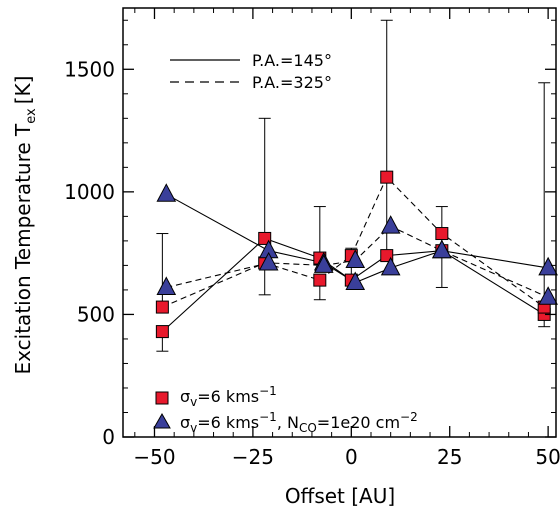 This screenshot has width=560, height=515. Describe the element at coordinates (351, 457) in the screenshot. I see `x-tick-label: 0` at that location.